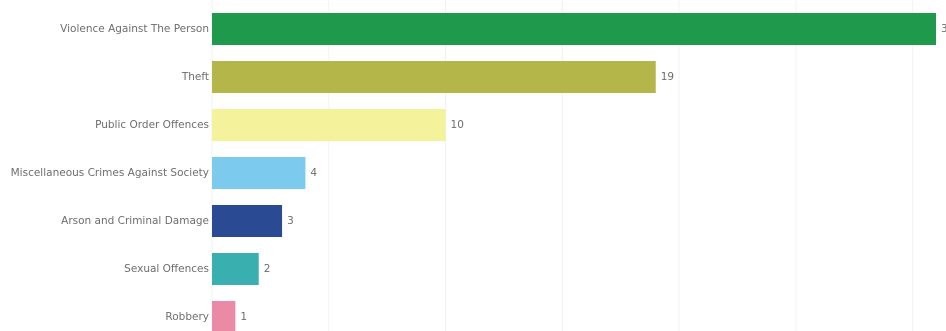 This screenshot has height=331, width=946. I want to click on category-label: Violence Against The Person, so click(134, 29).